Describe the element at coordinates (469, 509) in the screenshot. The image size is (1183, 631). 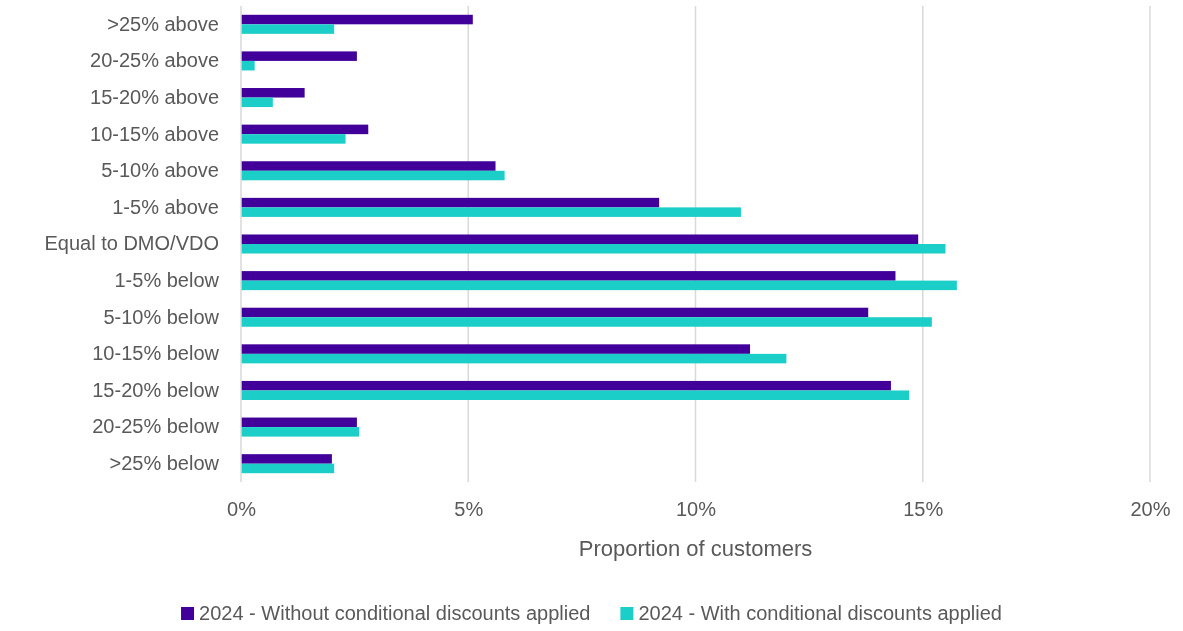
I see `x-tick-label: 5%` at that location.